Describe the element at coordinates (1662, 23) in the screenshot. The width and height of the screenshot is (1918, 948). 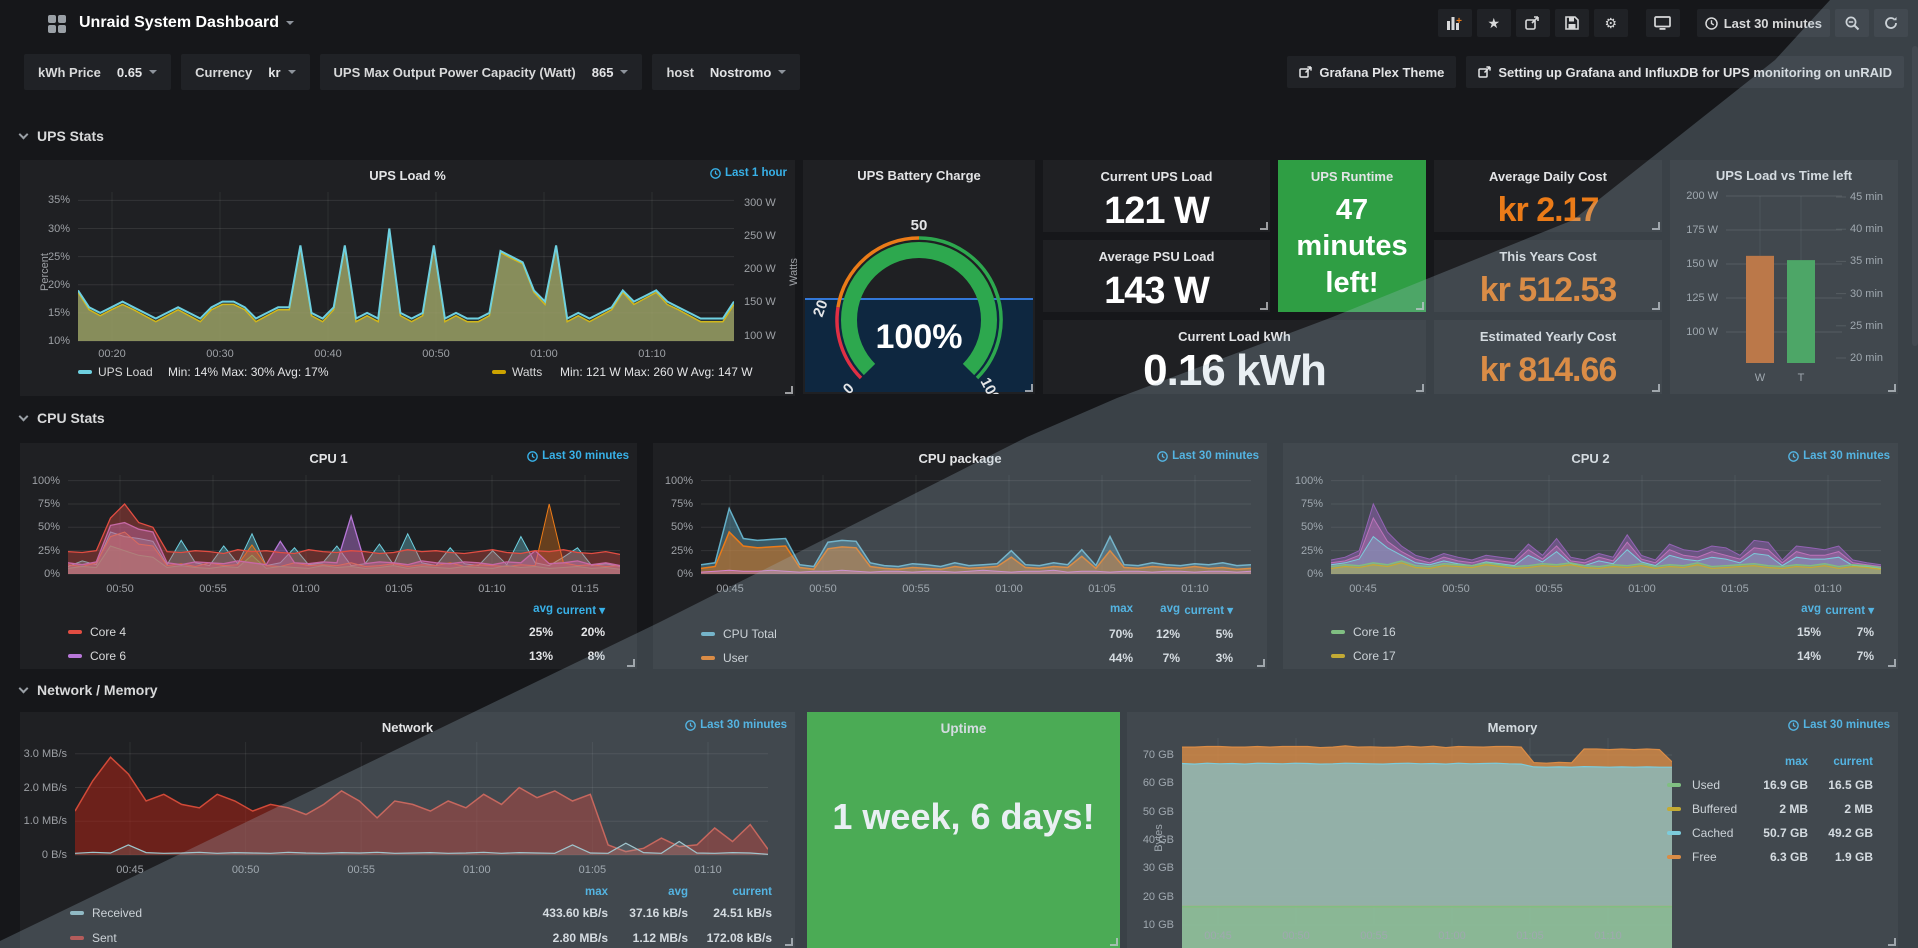
I see `cycle-view-button` at that location.